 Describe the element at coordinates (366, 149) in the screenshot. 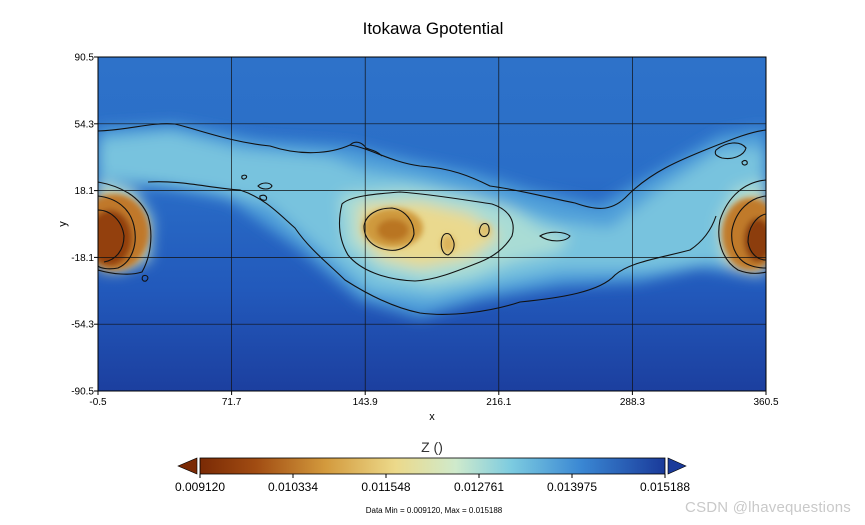

I see `contour-north-cap` at that location.